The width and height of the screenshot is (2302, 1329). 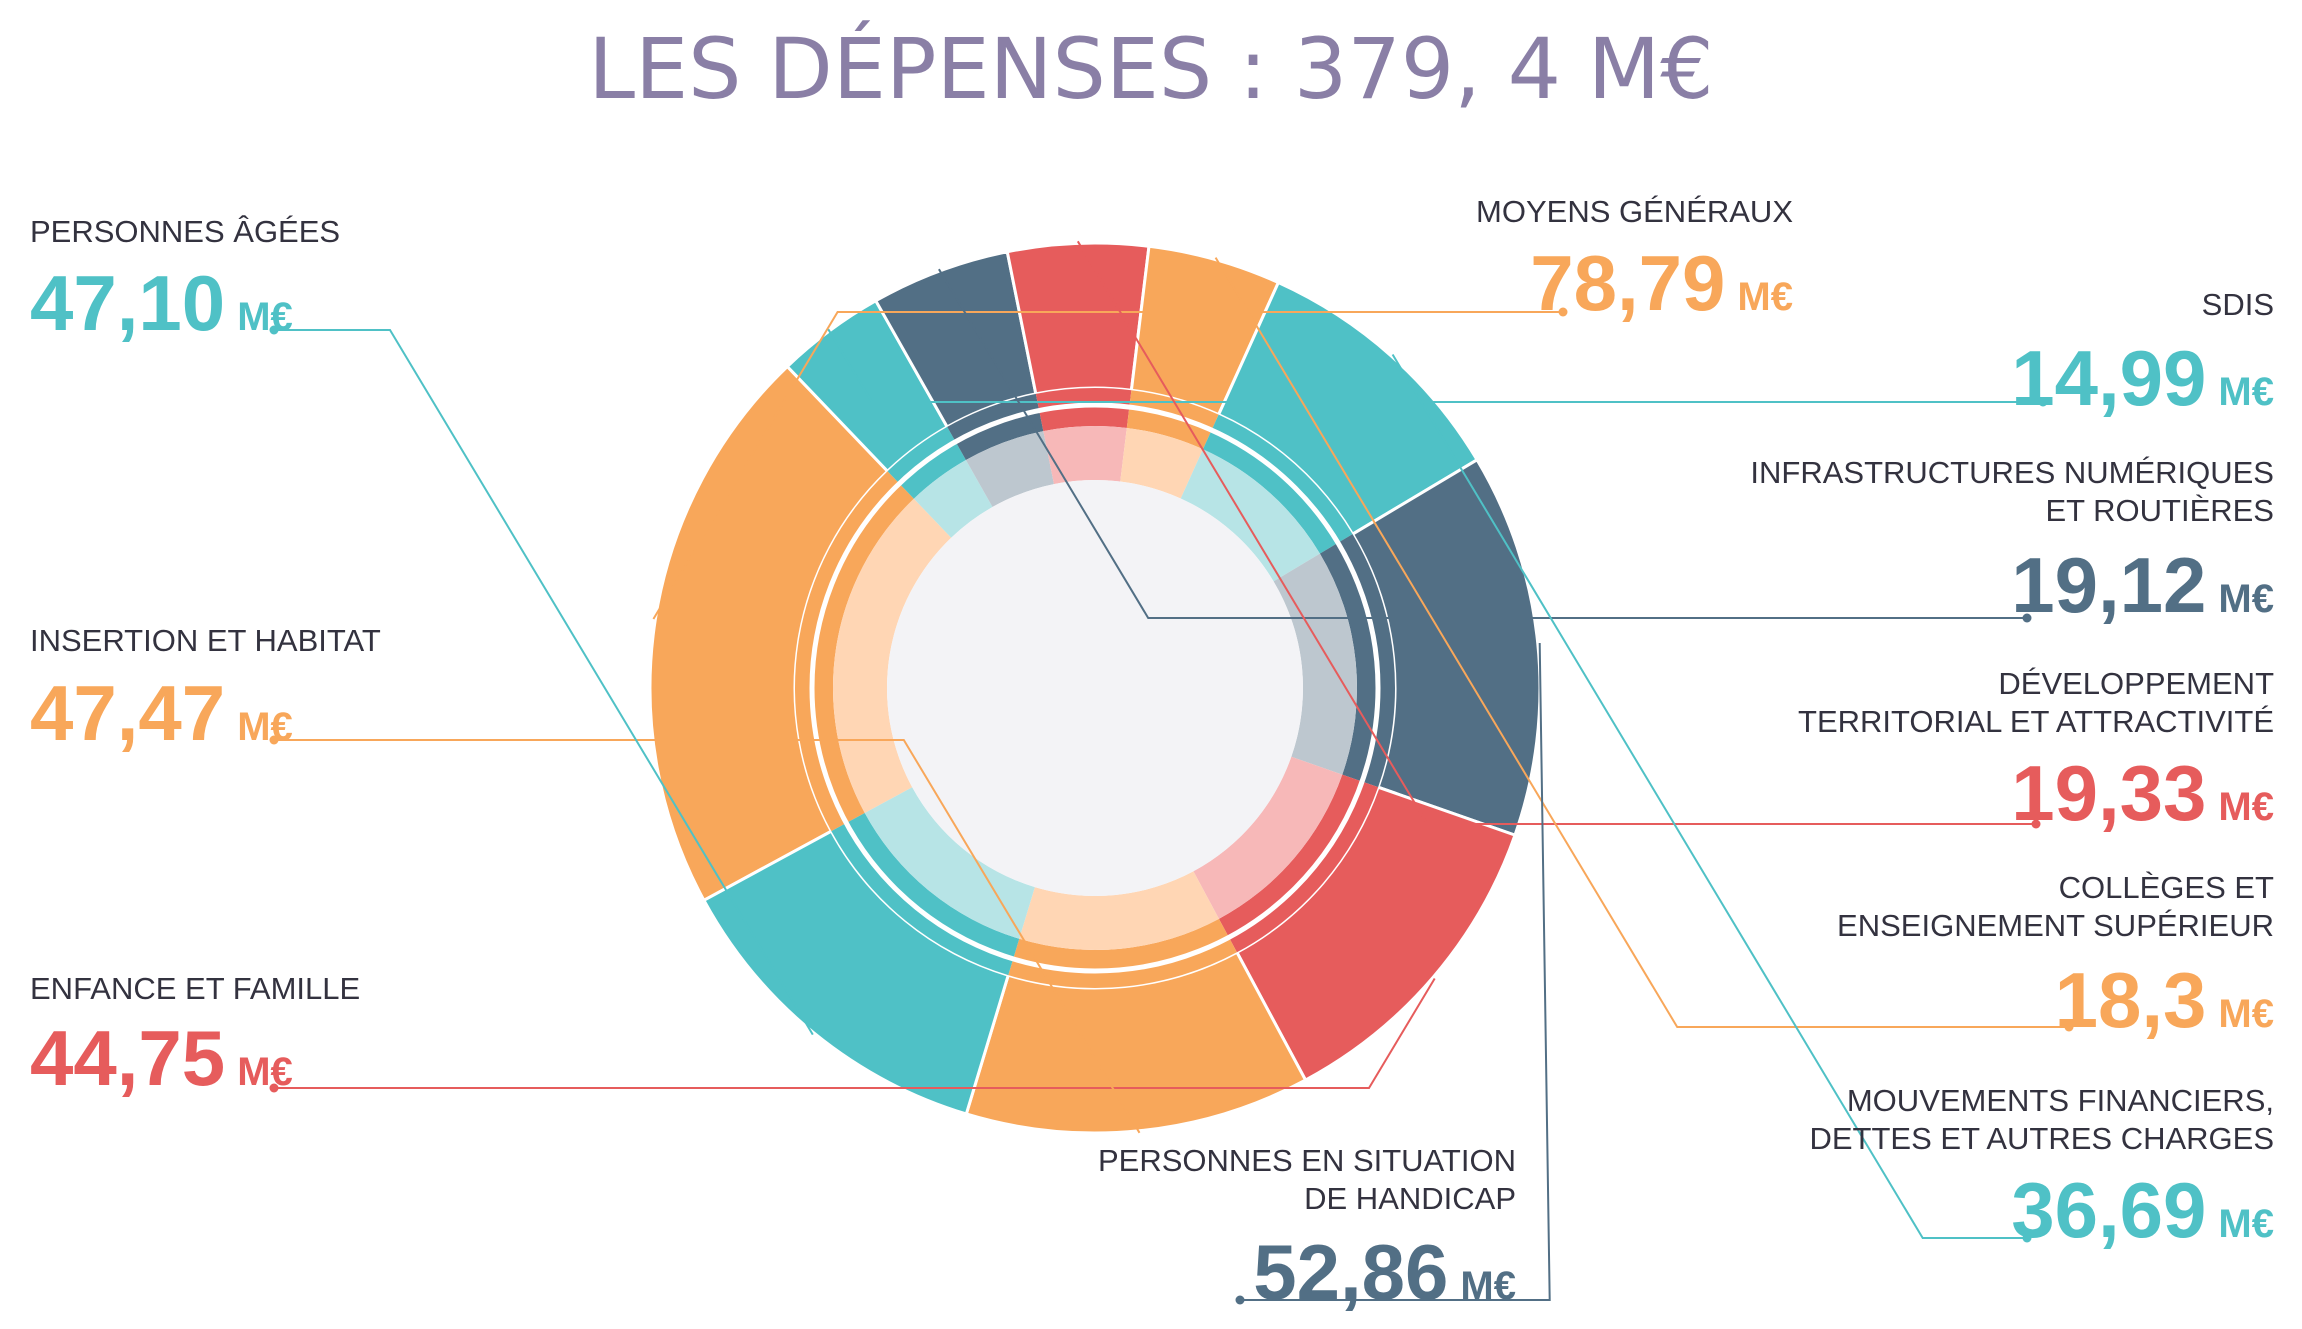 I want to click on ring-segment-infrastructures-numeriques-et-routieres, so click(x=995, y=426).